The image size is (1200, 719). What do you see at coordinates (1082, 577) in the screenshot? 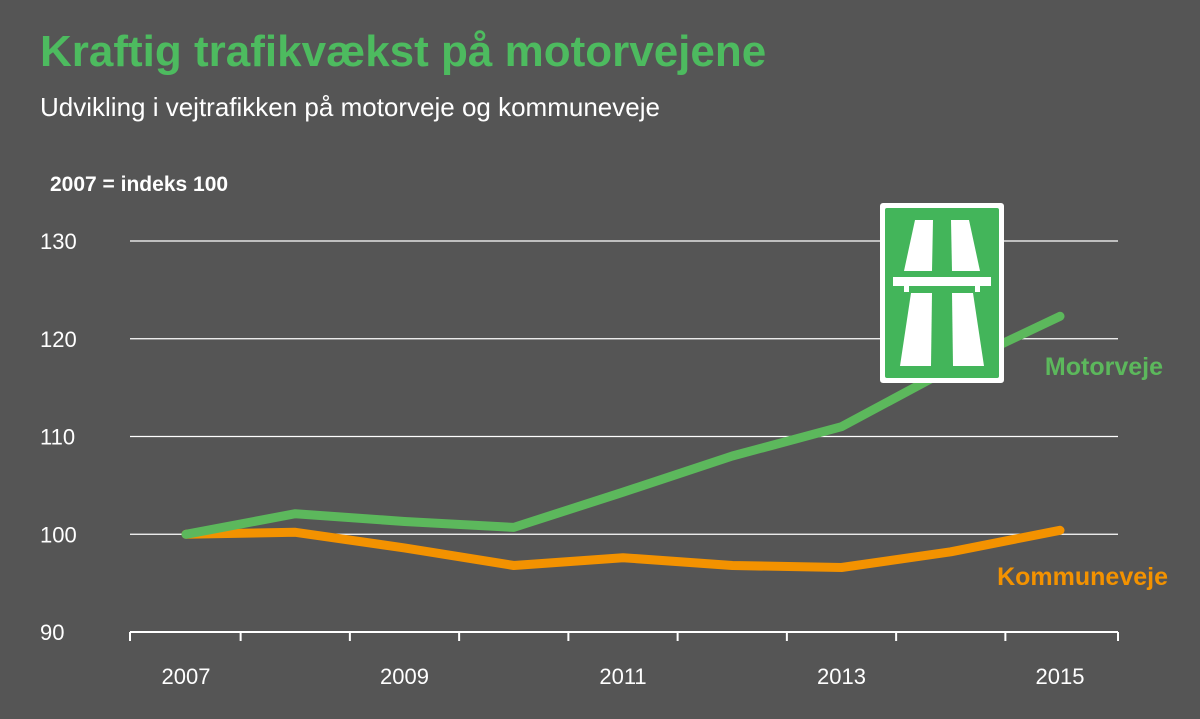
I see `series-label: Kommuneveje` at bounding box center [1082, 577].